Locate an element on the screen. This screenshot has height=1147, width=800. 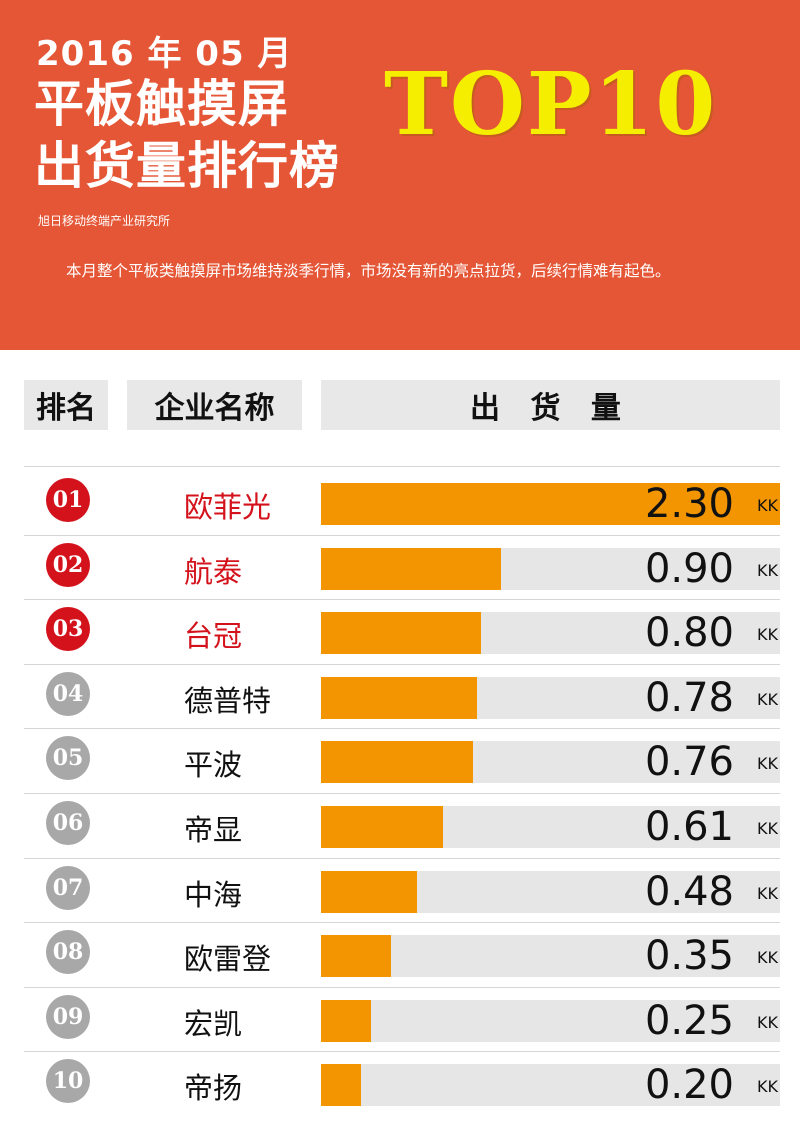
table-row: 06 帝显 0.61 KK is located at coordinates (400, 829).